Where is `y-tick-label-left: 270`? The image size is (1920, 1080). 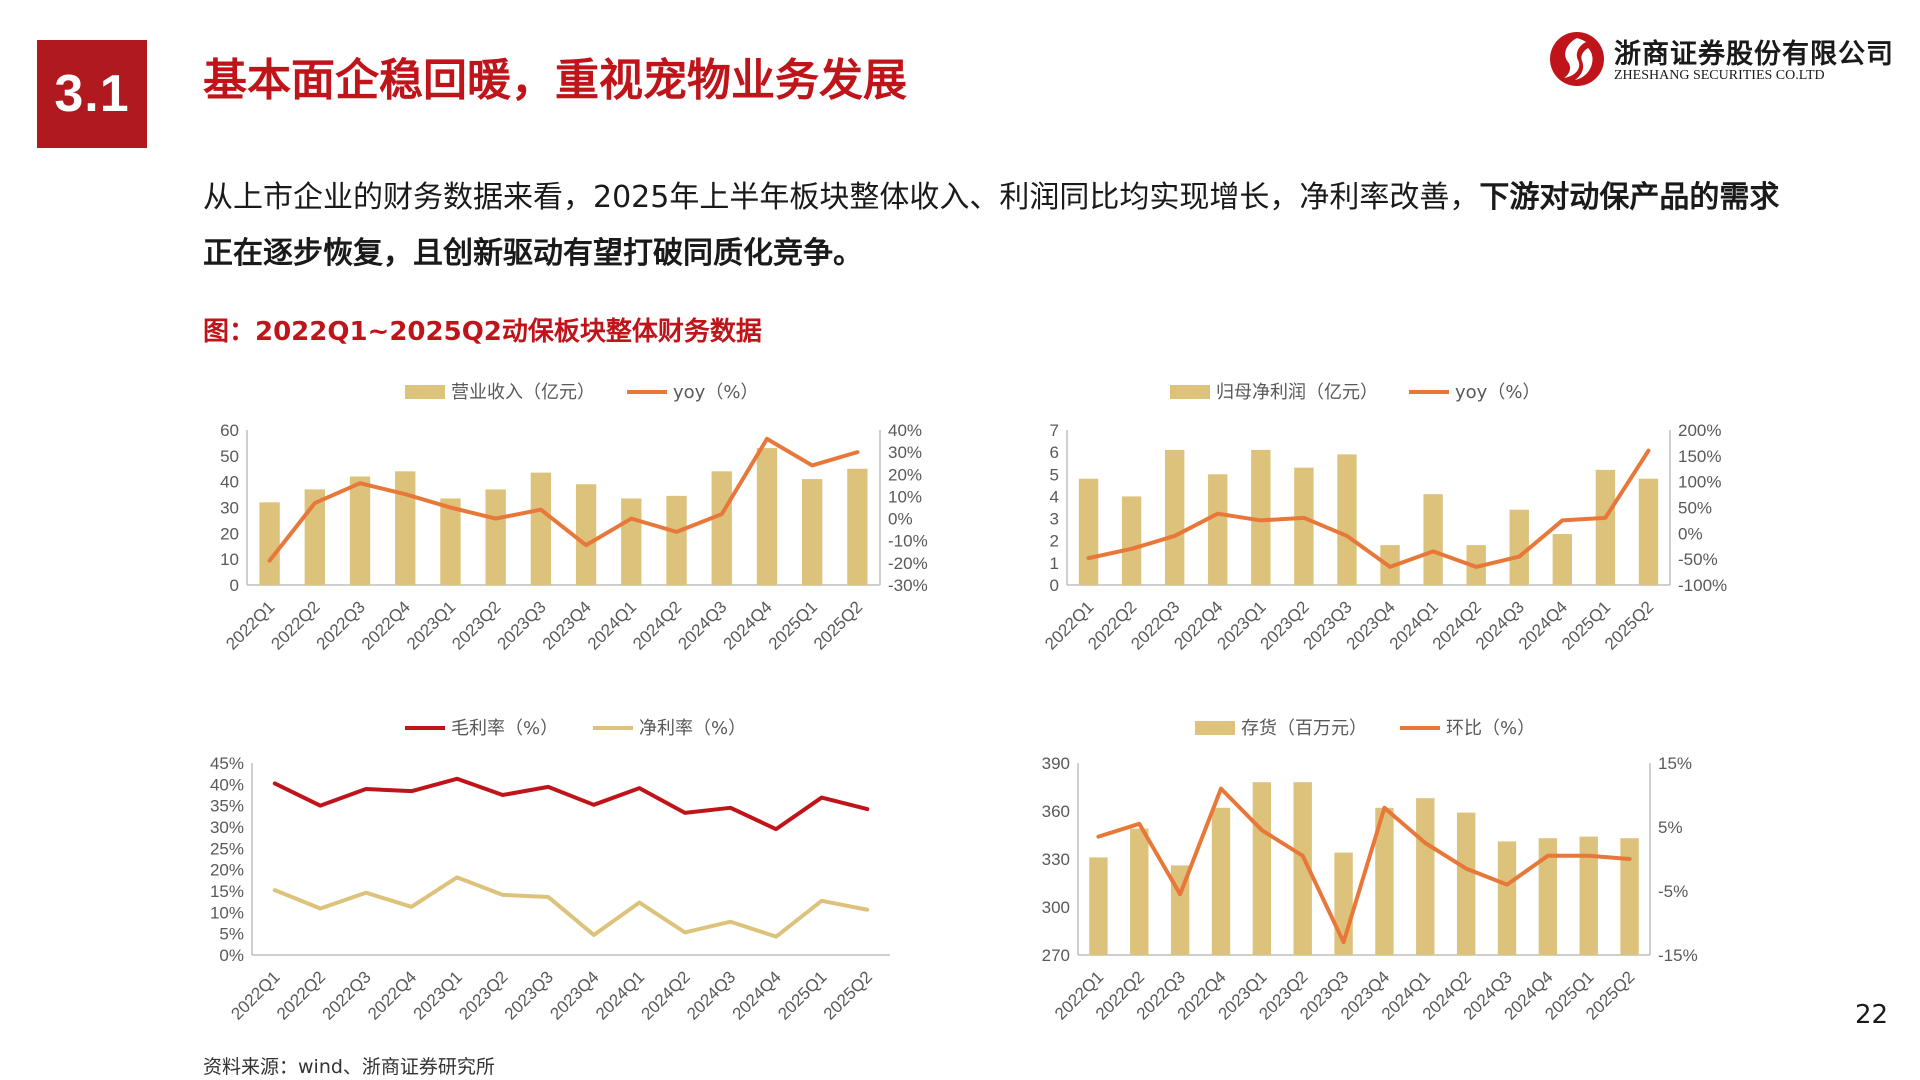 y-tick-label-left: 270 is located at coordinates (1056, 955).